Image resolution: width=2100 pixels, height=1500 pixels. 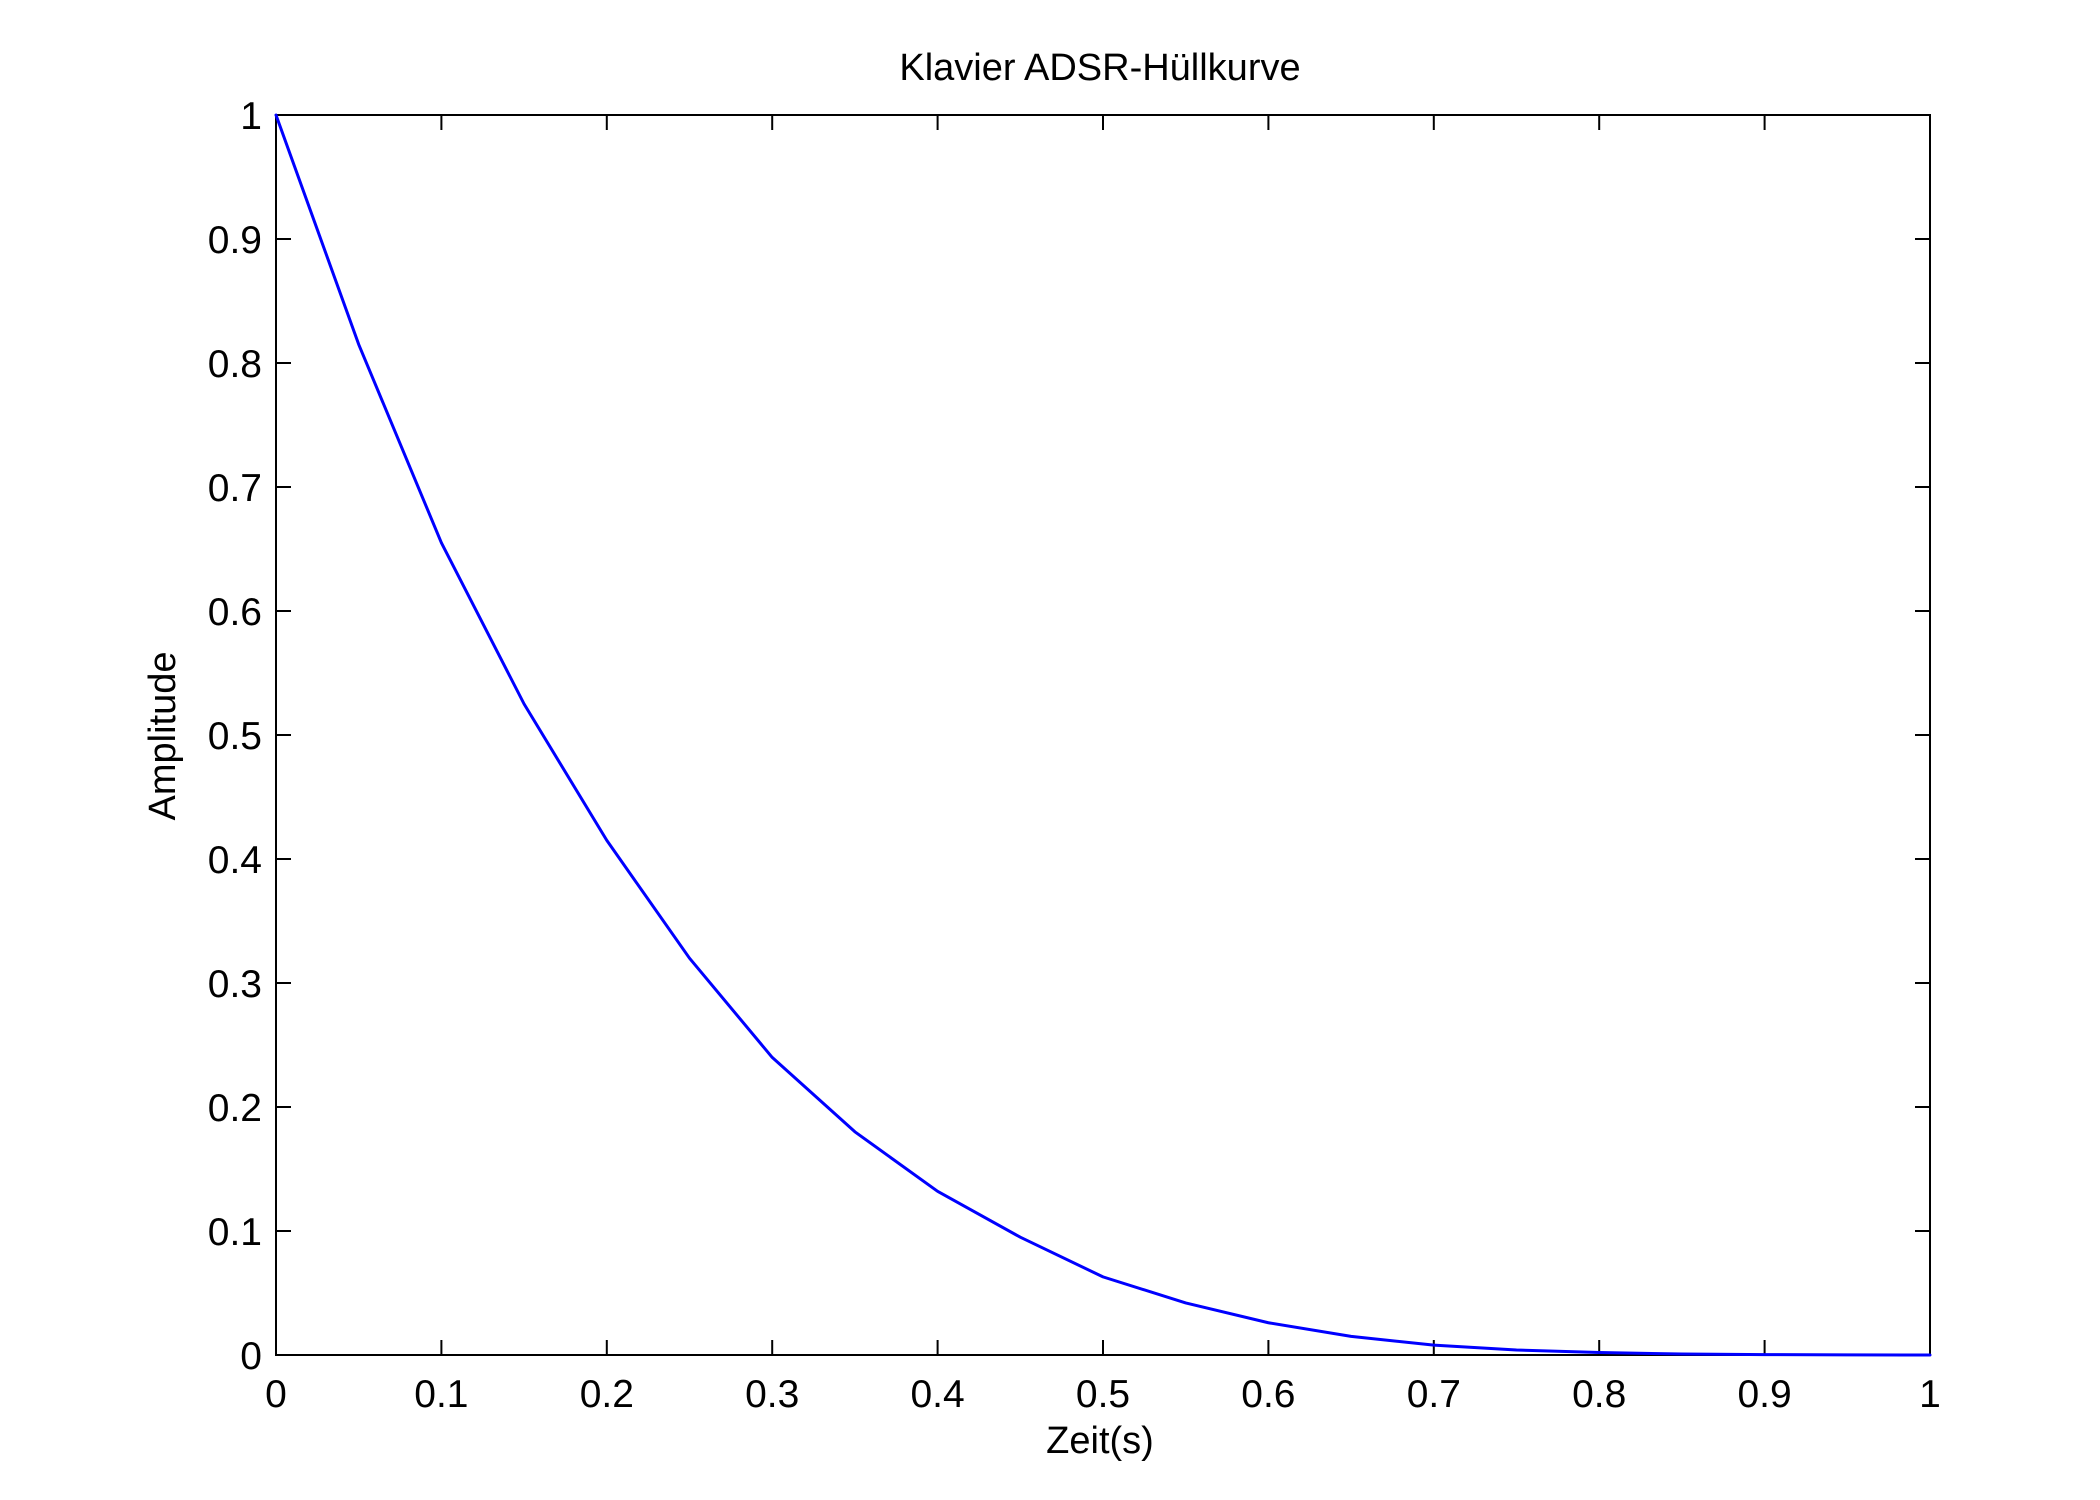 I want to click on y-tick-label: 0.8, so click(x=235, y=364).